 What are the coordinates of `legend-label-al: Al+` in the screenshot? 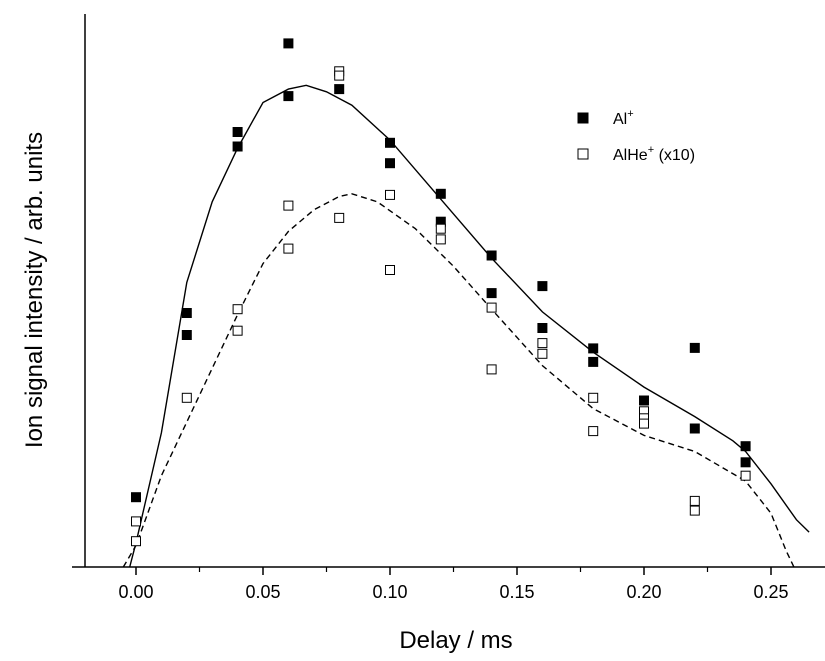 It's located at (623, 118).